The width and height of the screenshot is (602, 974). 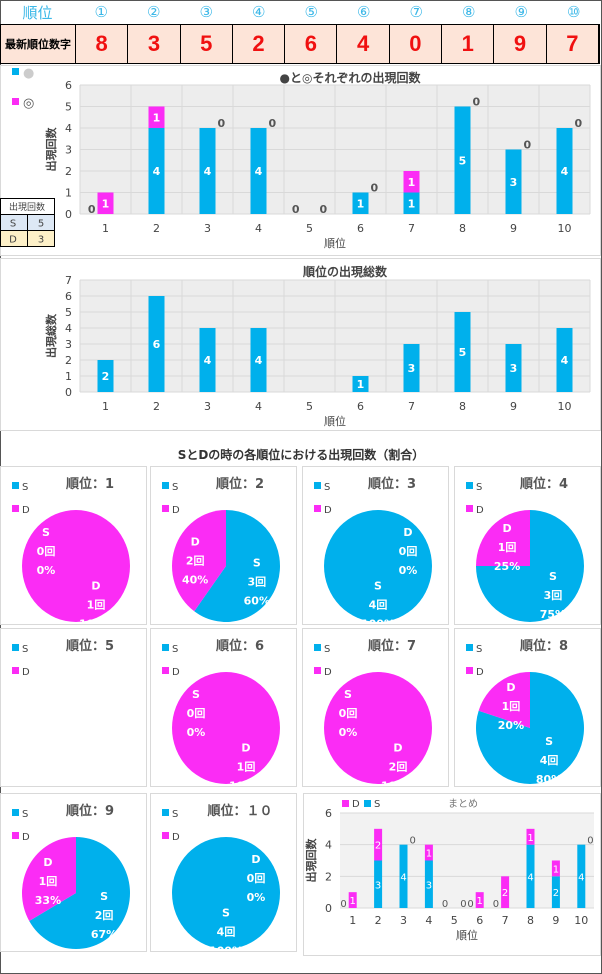 I want to click on rank-header-10: ⑩, so click(x=574, y=12).